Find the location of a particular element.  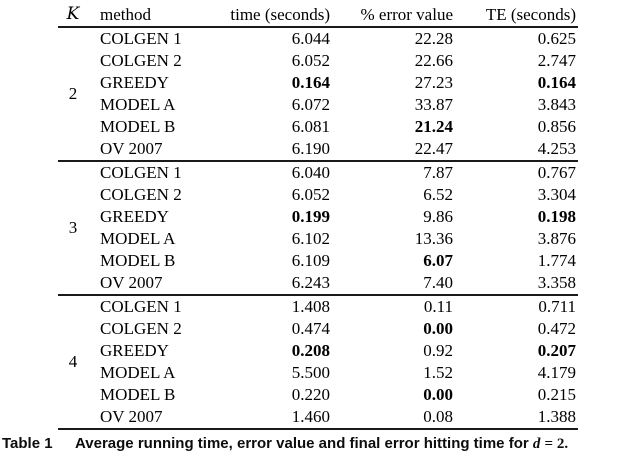

time-cell: 0.220 is located at coordinates (310, 394).